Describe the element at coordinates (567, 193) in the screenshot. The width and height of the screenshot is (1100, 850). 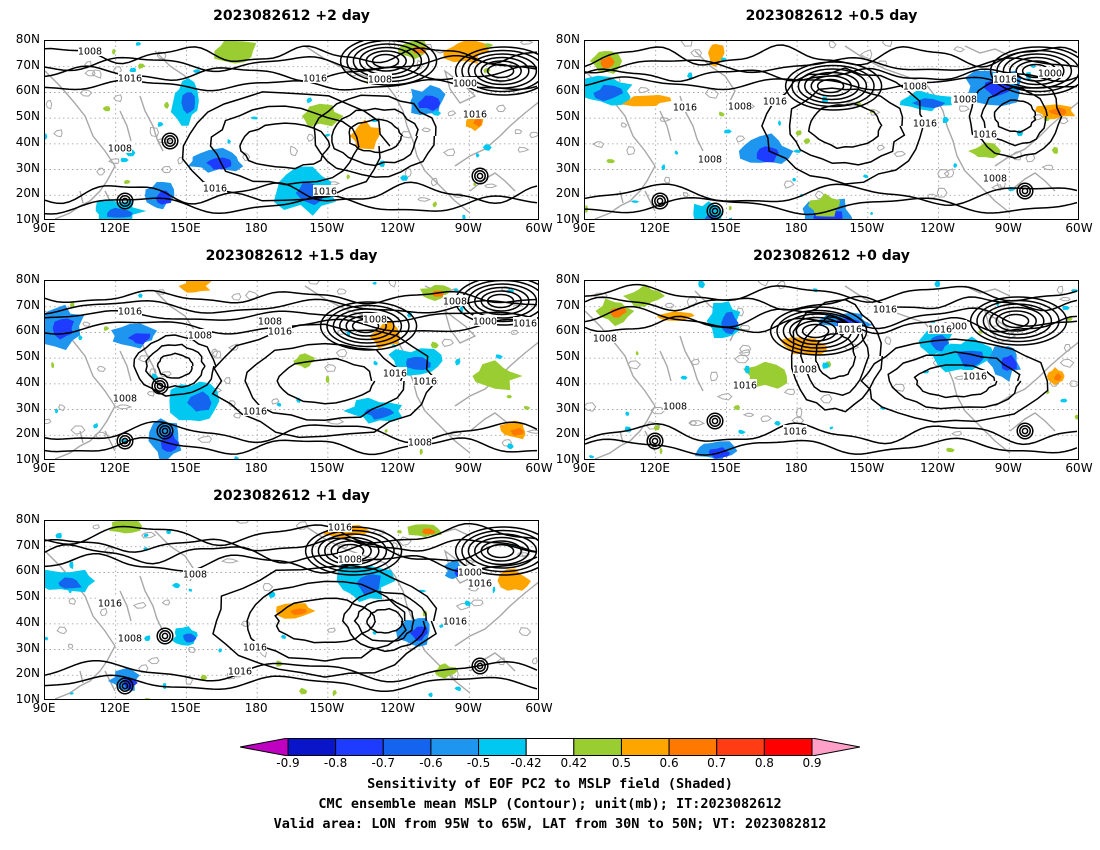
I see `lat-tick-label: 20N` at that location.